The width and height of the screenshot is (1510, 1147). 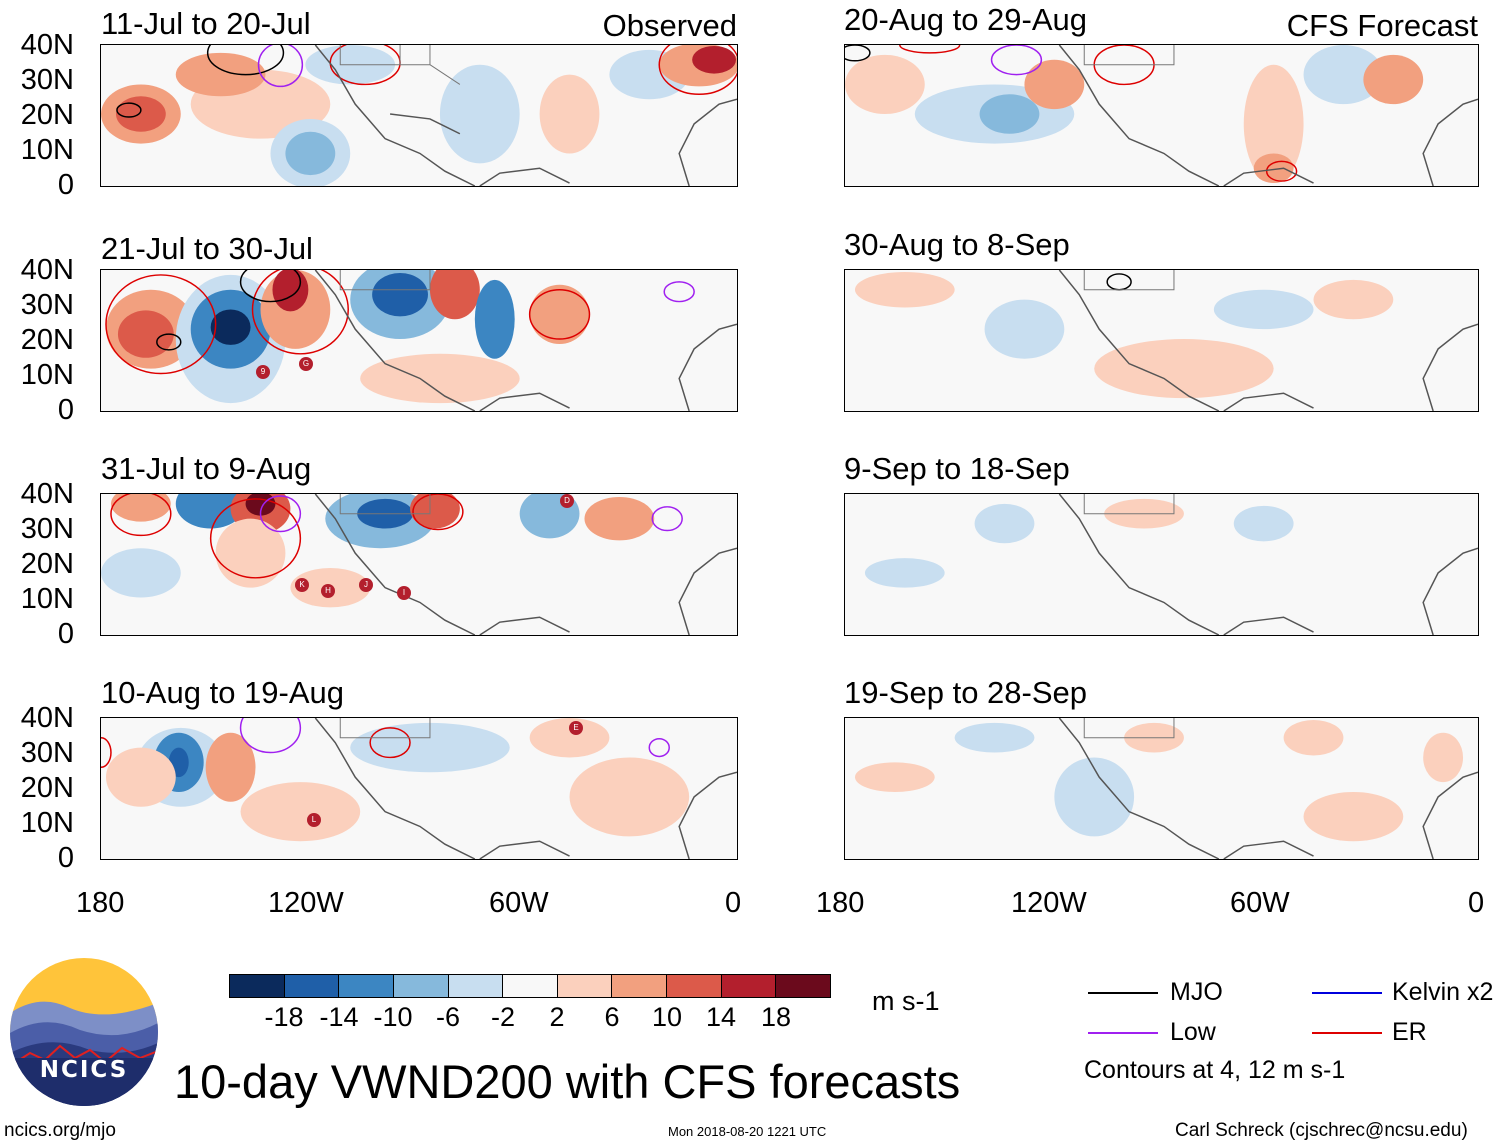 I want to click on storm-marker-k: K, so click(x=302, y=585).